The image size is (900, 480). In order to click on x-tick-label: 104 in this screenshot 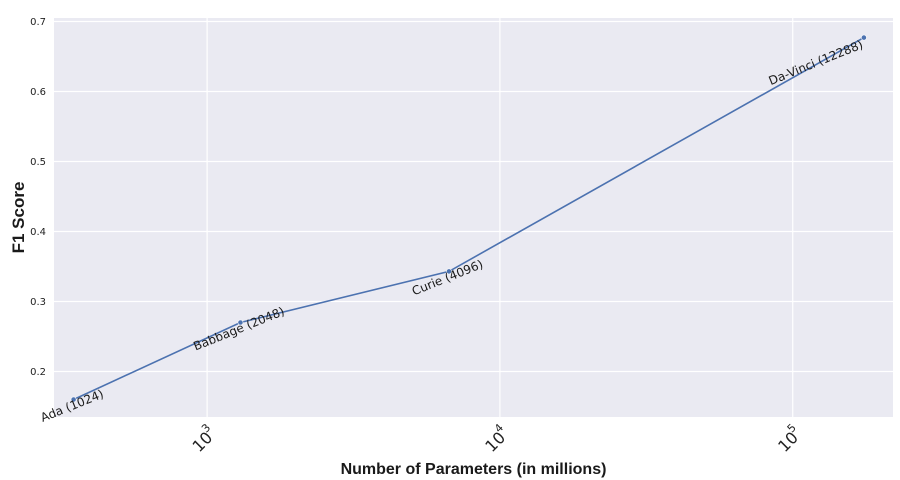, I will do `click(495, 438)`.